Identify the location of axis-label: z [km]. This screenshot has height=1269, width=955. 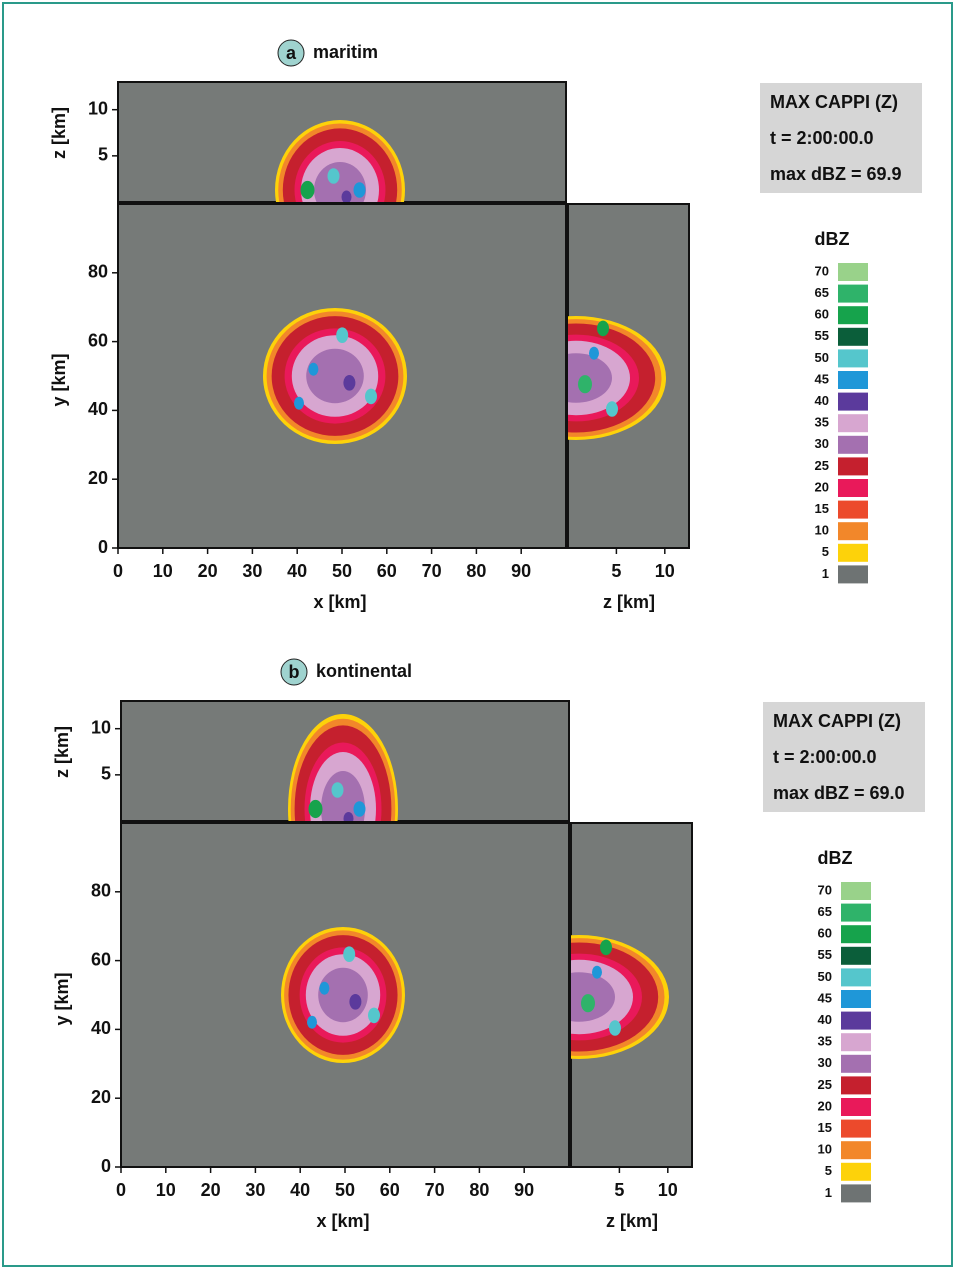
(59, 133).